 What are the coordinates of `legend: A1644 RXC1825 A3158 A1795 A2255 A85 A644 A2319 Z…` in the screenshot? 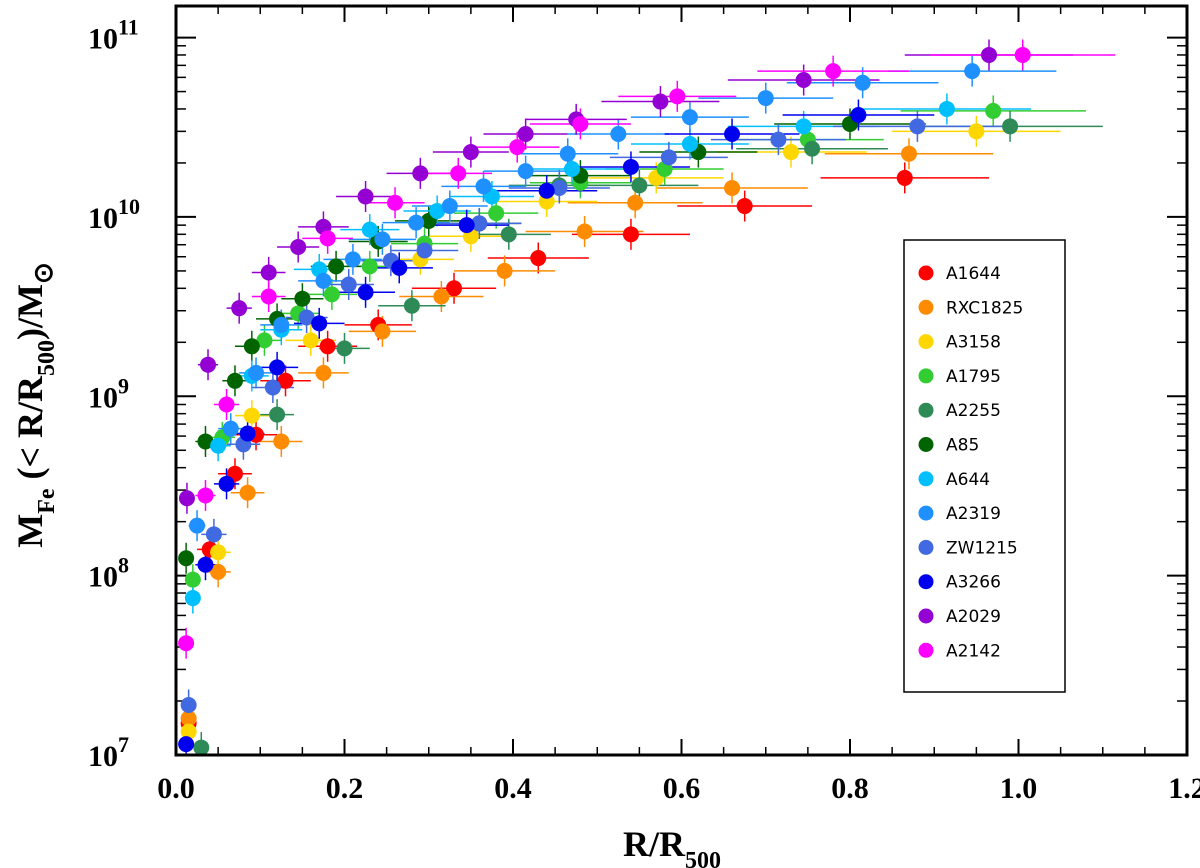 It's located at (984, 466).